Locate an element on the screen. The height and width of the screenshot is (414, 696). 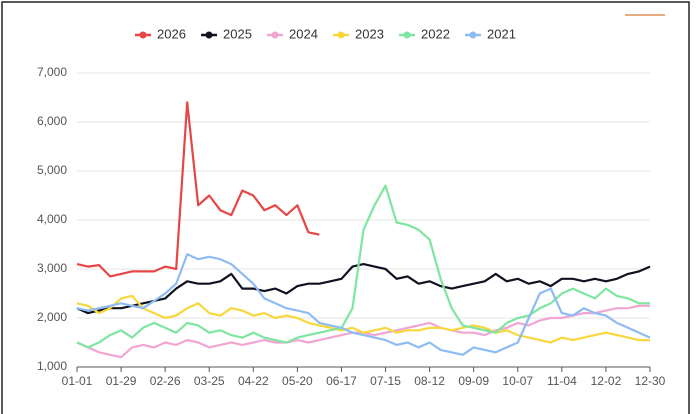
legend-label: 2022 is located at coordinates (435, 33).